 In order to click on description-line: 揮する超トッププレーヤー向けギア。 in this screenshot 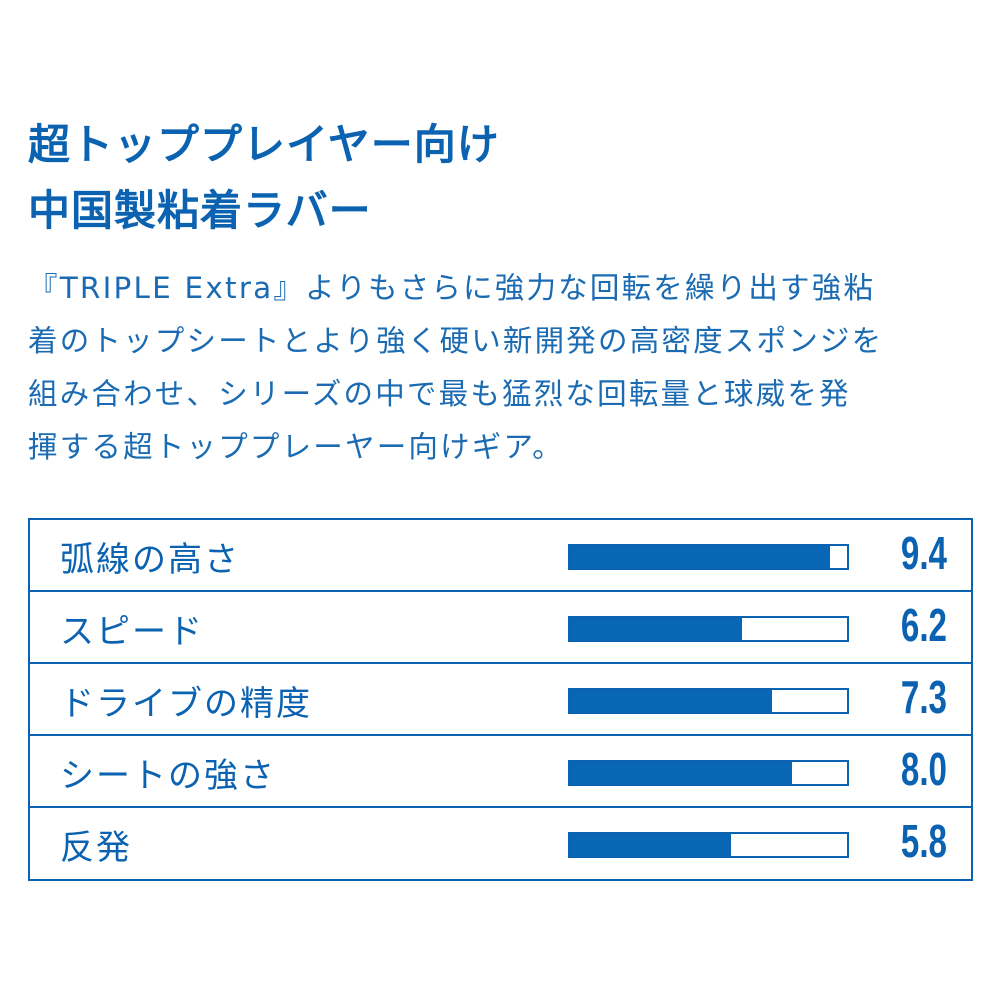, I will do `click(296, 447)`.